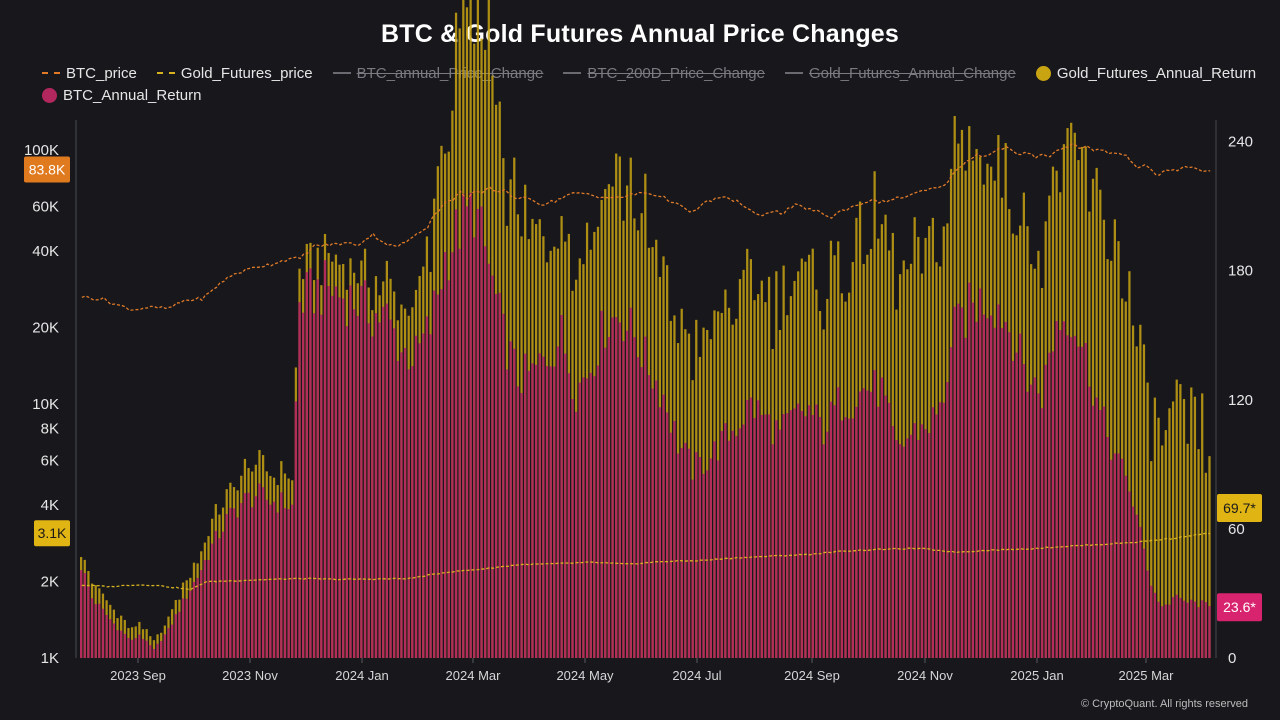 Image resolution: width=1280 pixels, height=720 pixels. I want to click on legend-item-gold-futures-annual-return: Gold_Futures_Annual_Return, so click(1145, 73).